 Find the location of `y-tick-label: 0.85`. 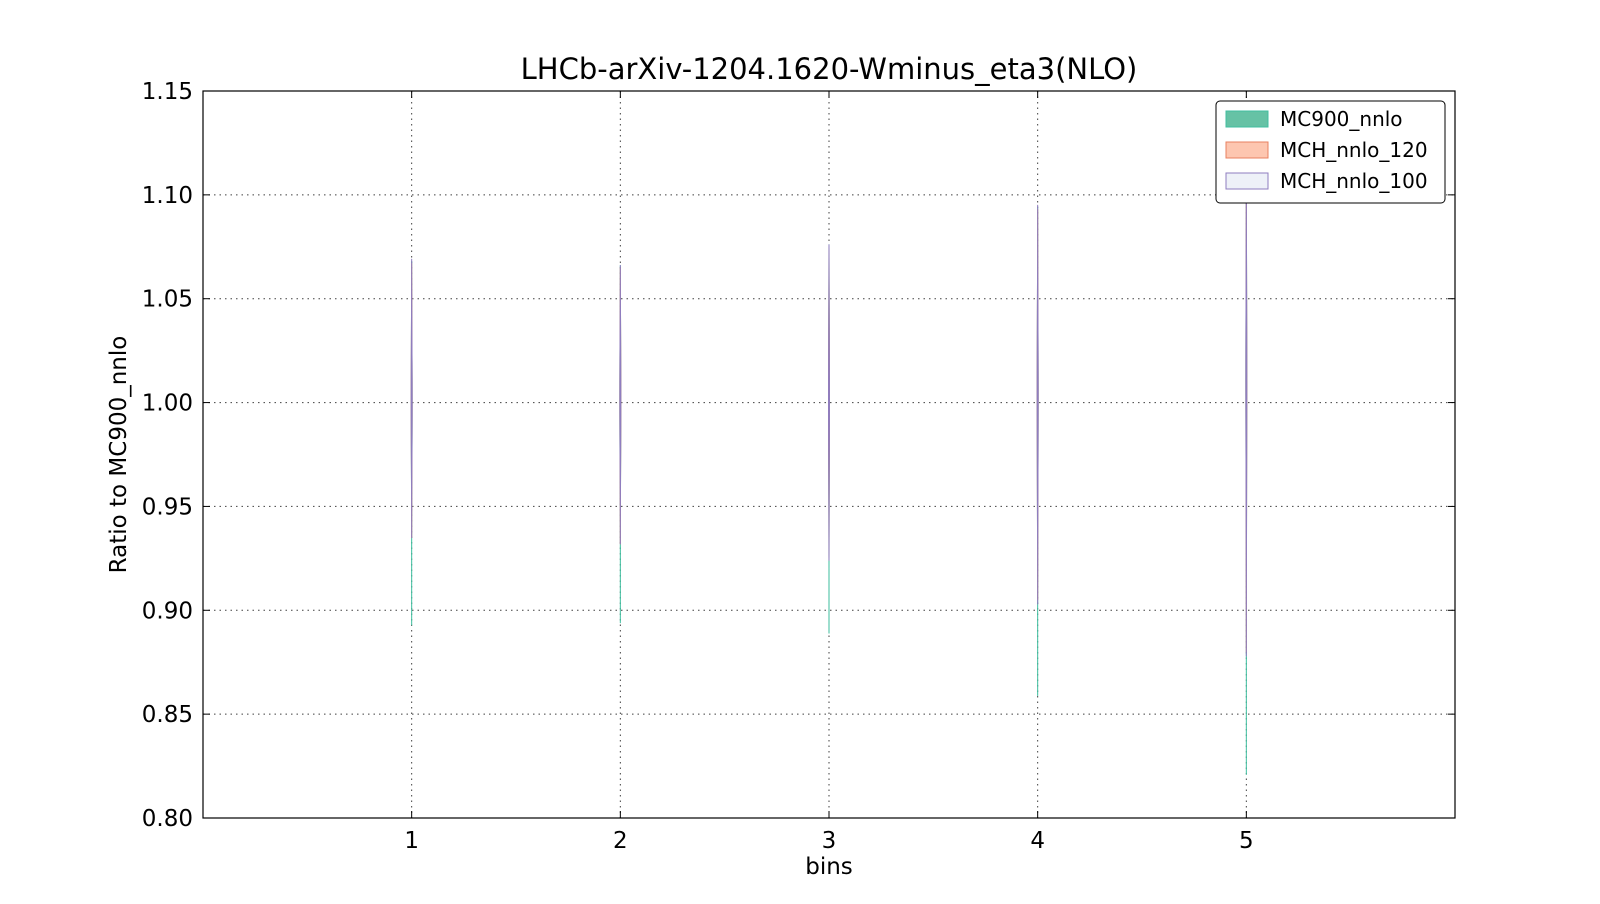

y-tick-label: 0.85 is located at coordinates (167, 715).